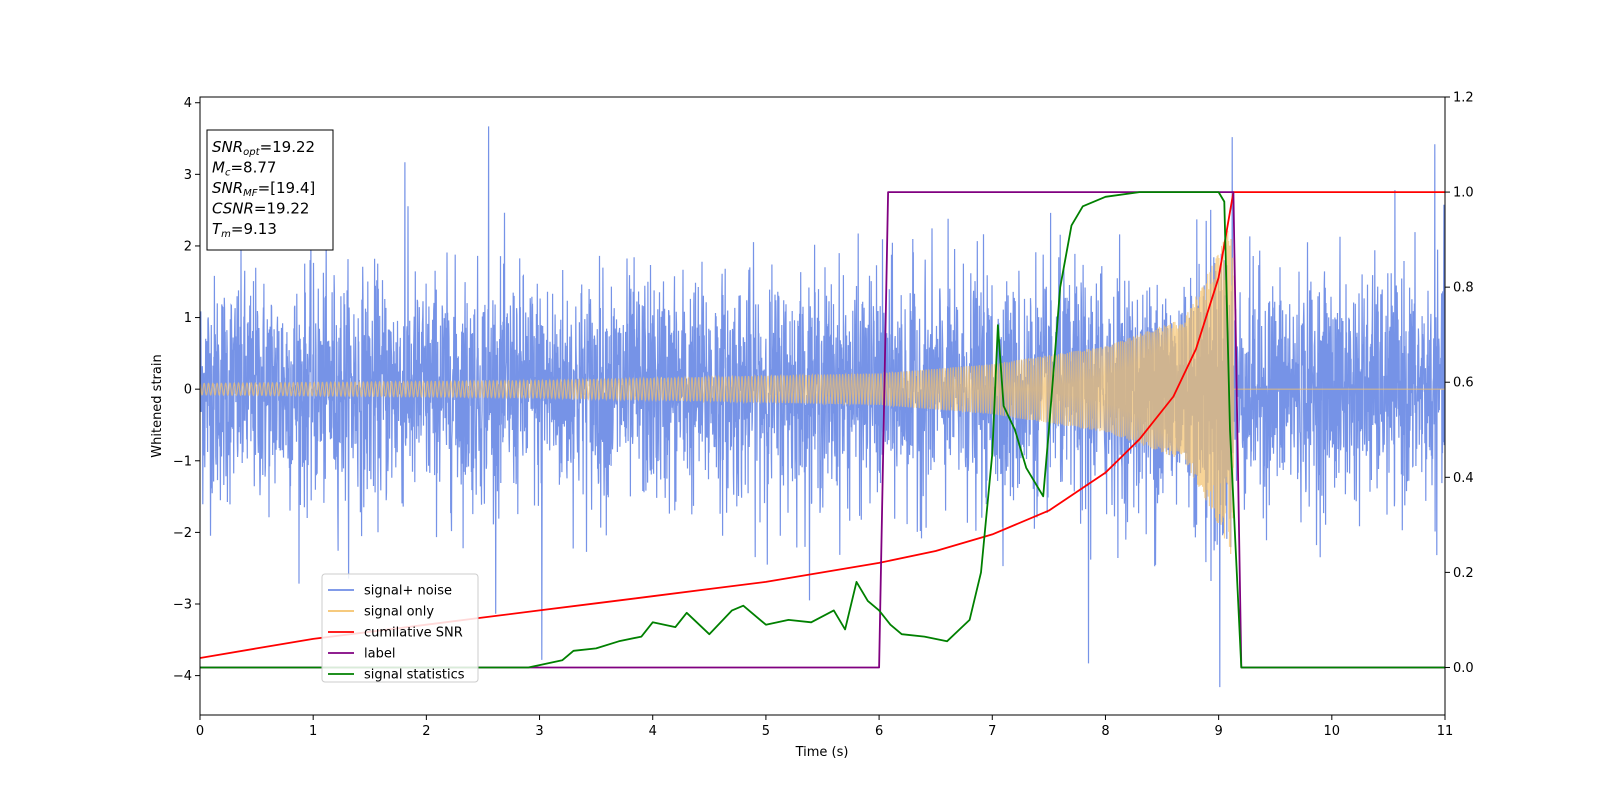 The image size is (1600, 800). Describe the element at coordinates (1463, 668) in the screenshot. I see `y-right-tick-label: 0.0` at that location.